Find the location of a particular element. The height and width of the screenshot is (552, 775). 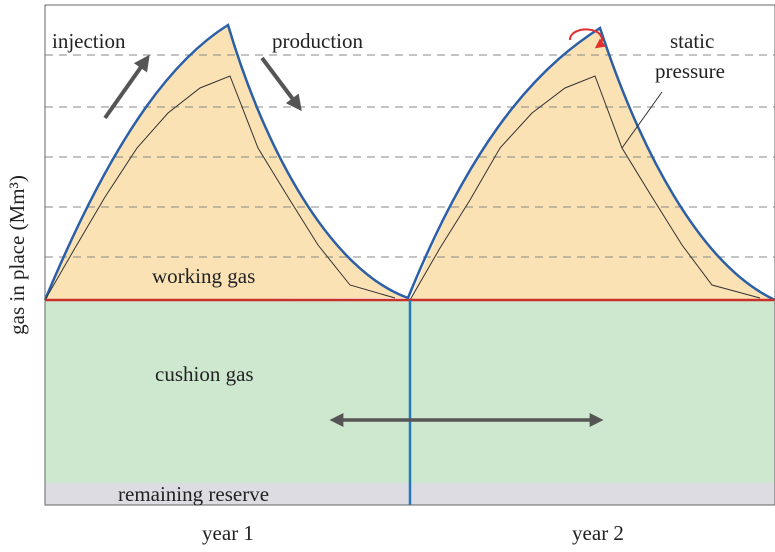

y-axis-label: gas in place (Mm³) is located at coordinates (17, 255).